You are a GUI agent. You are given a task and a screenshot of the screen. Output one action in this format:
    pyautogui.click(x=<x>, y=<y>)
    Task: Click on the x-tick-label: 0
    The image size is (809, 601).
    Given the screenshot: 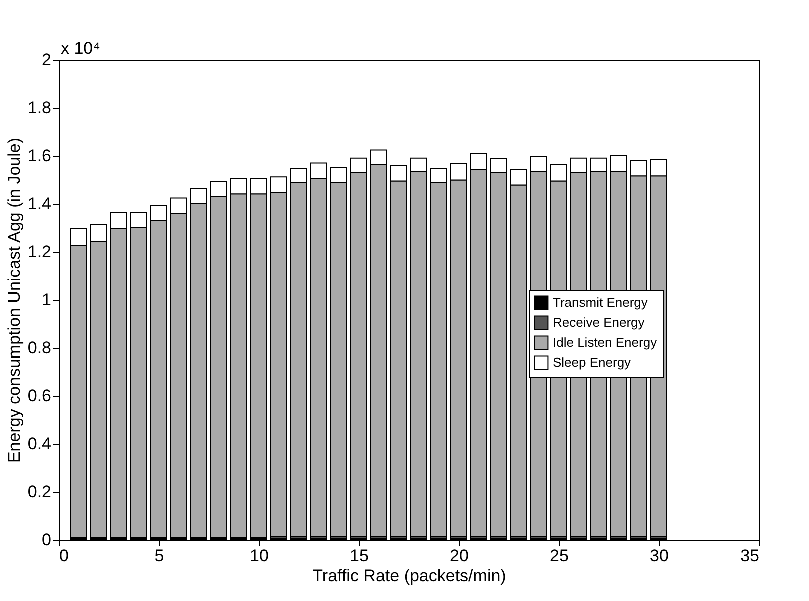 What is the action you would take?
    pyautogui.click(x=64, y=556)
    